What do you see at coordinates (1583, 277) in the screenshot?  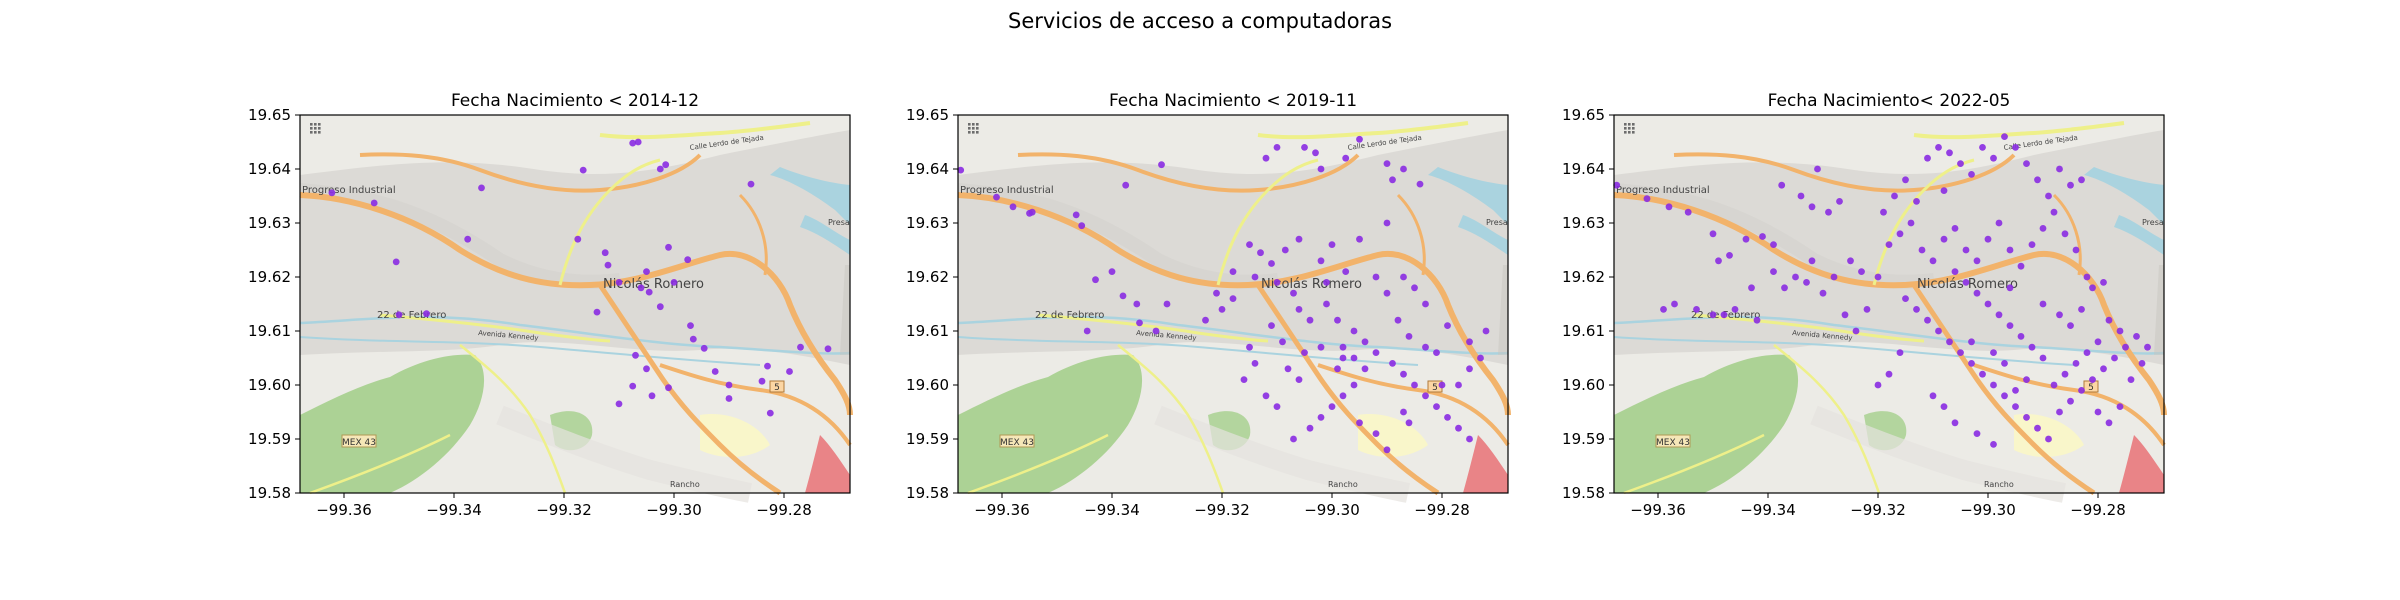 I see `y-tick-label: 19.62` at bounding box center [1583, 277].